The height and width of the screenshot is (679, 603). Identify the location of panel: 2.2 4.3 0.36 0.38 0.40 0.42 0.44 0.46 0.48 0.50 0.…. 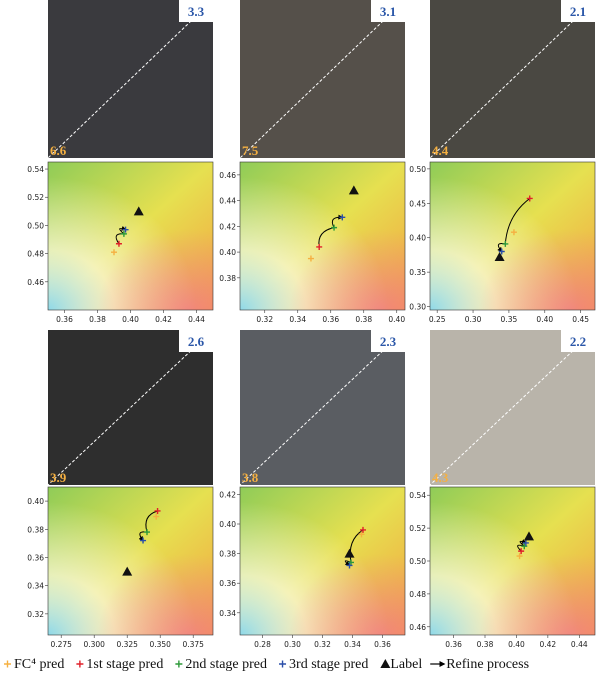
(502, 489).